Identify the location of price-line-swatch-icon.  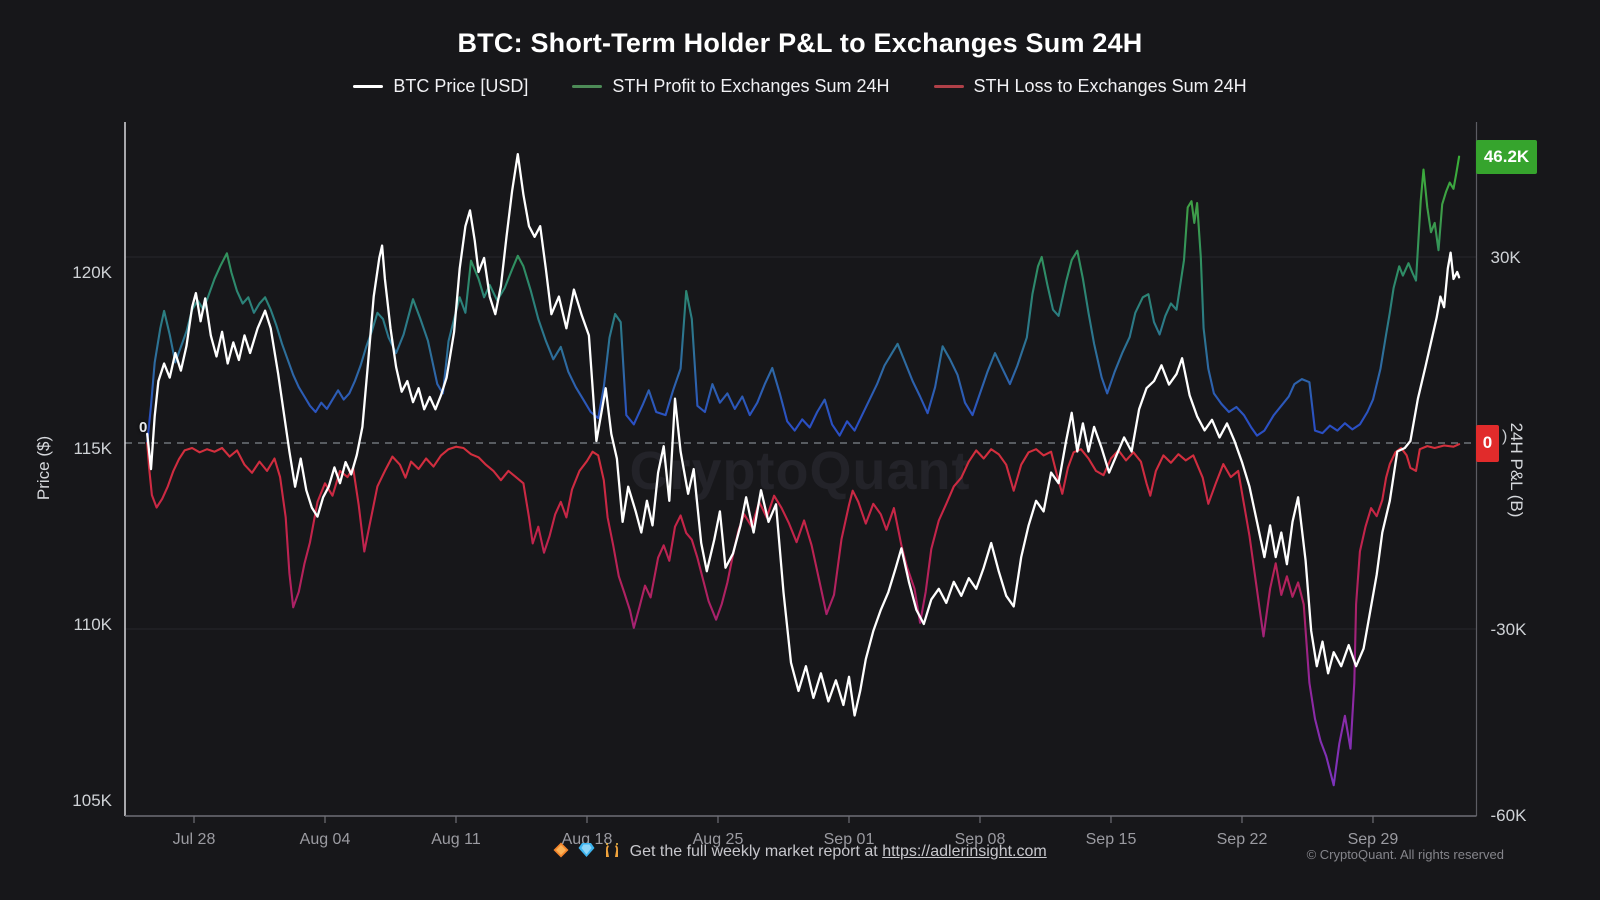
(368, 86).